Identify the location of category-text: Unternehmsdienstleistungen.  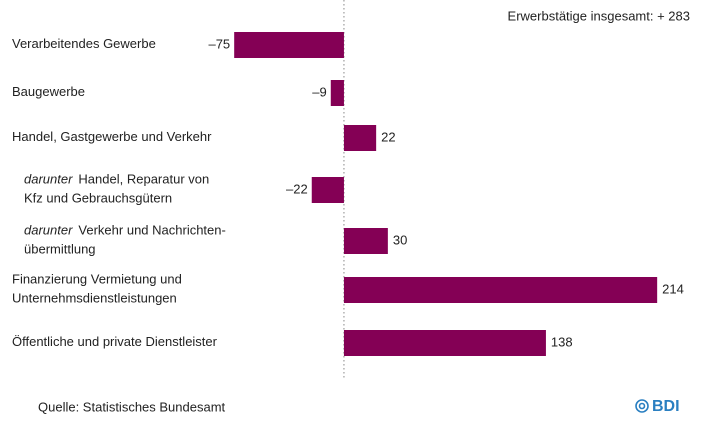
(94, 298).